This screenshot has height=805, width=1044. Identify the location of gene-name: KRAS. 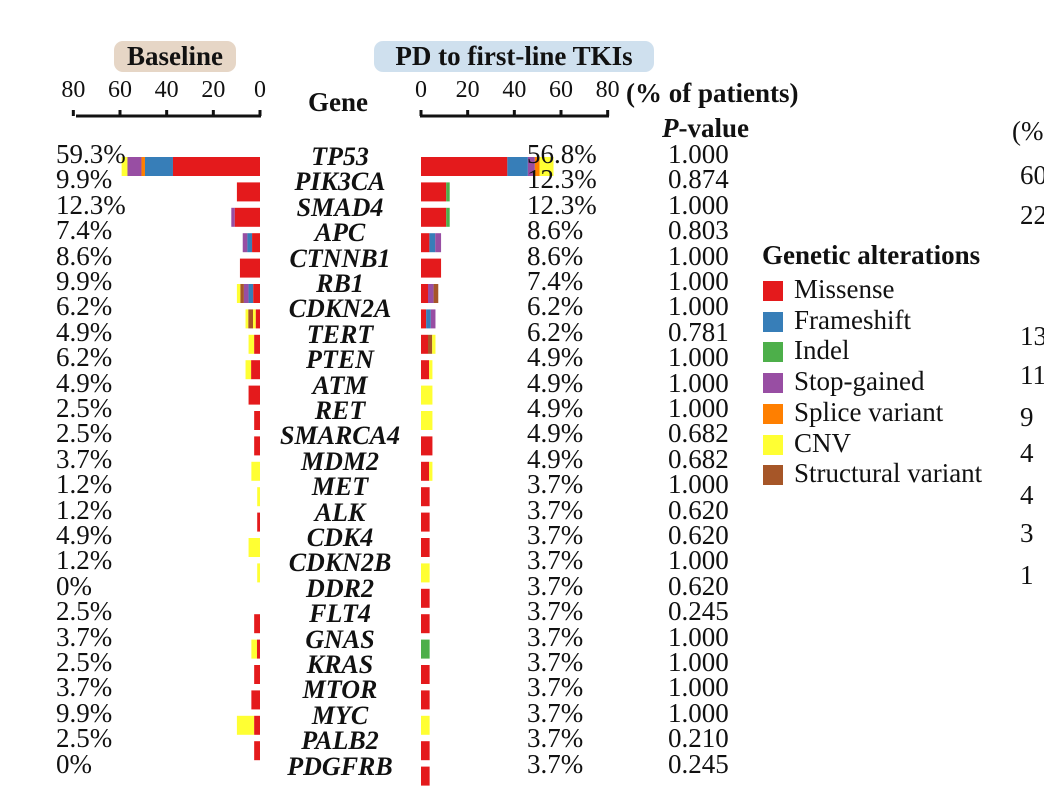
(340, 664).